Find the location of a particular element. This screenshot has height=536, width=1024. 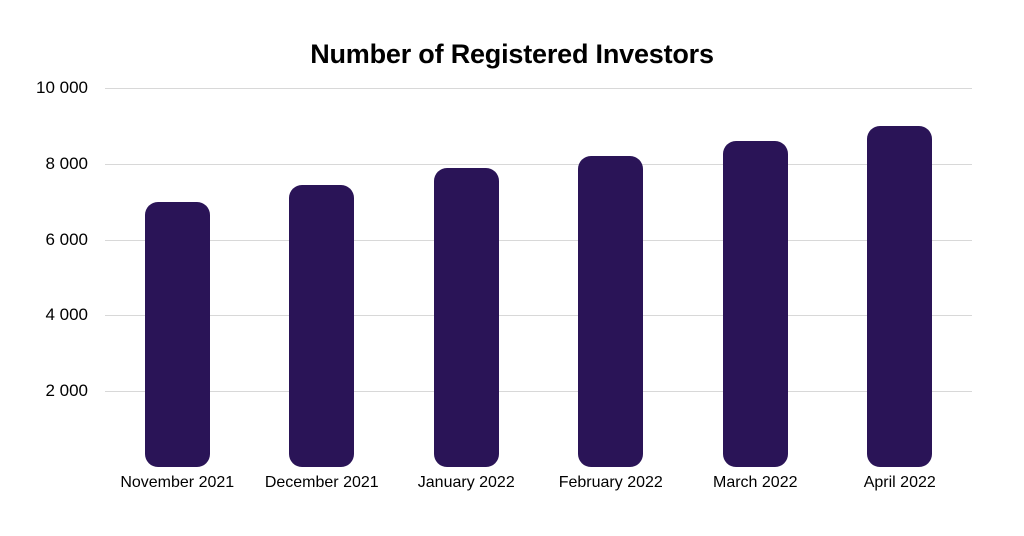

x-category-label: April 2022 is located at coordinates (899, 482).